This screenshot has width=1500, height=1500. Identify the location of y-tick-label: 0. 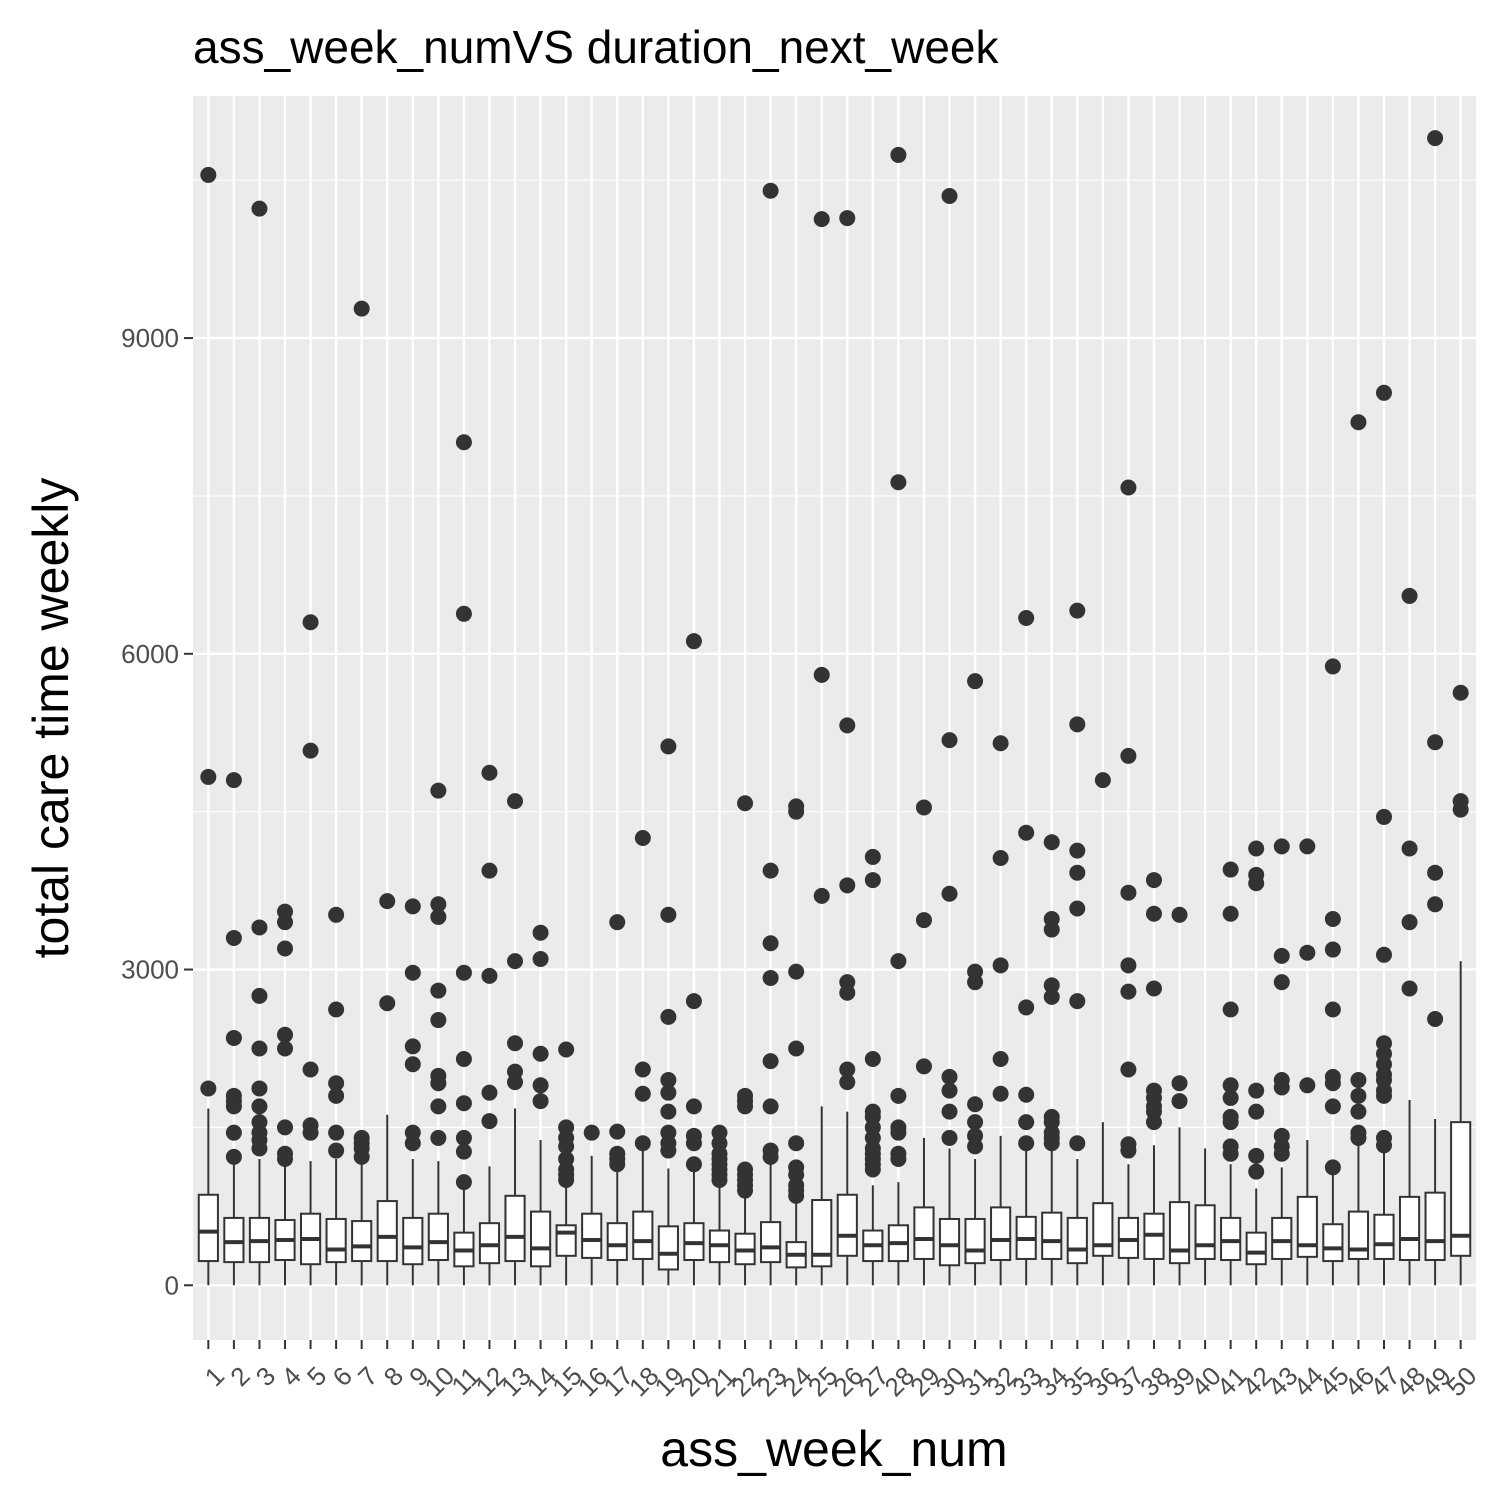
(172, 1285).